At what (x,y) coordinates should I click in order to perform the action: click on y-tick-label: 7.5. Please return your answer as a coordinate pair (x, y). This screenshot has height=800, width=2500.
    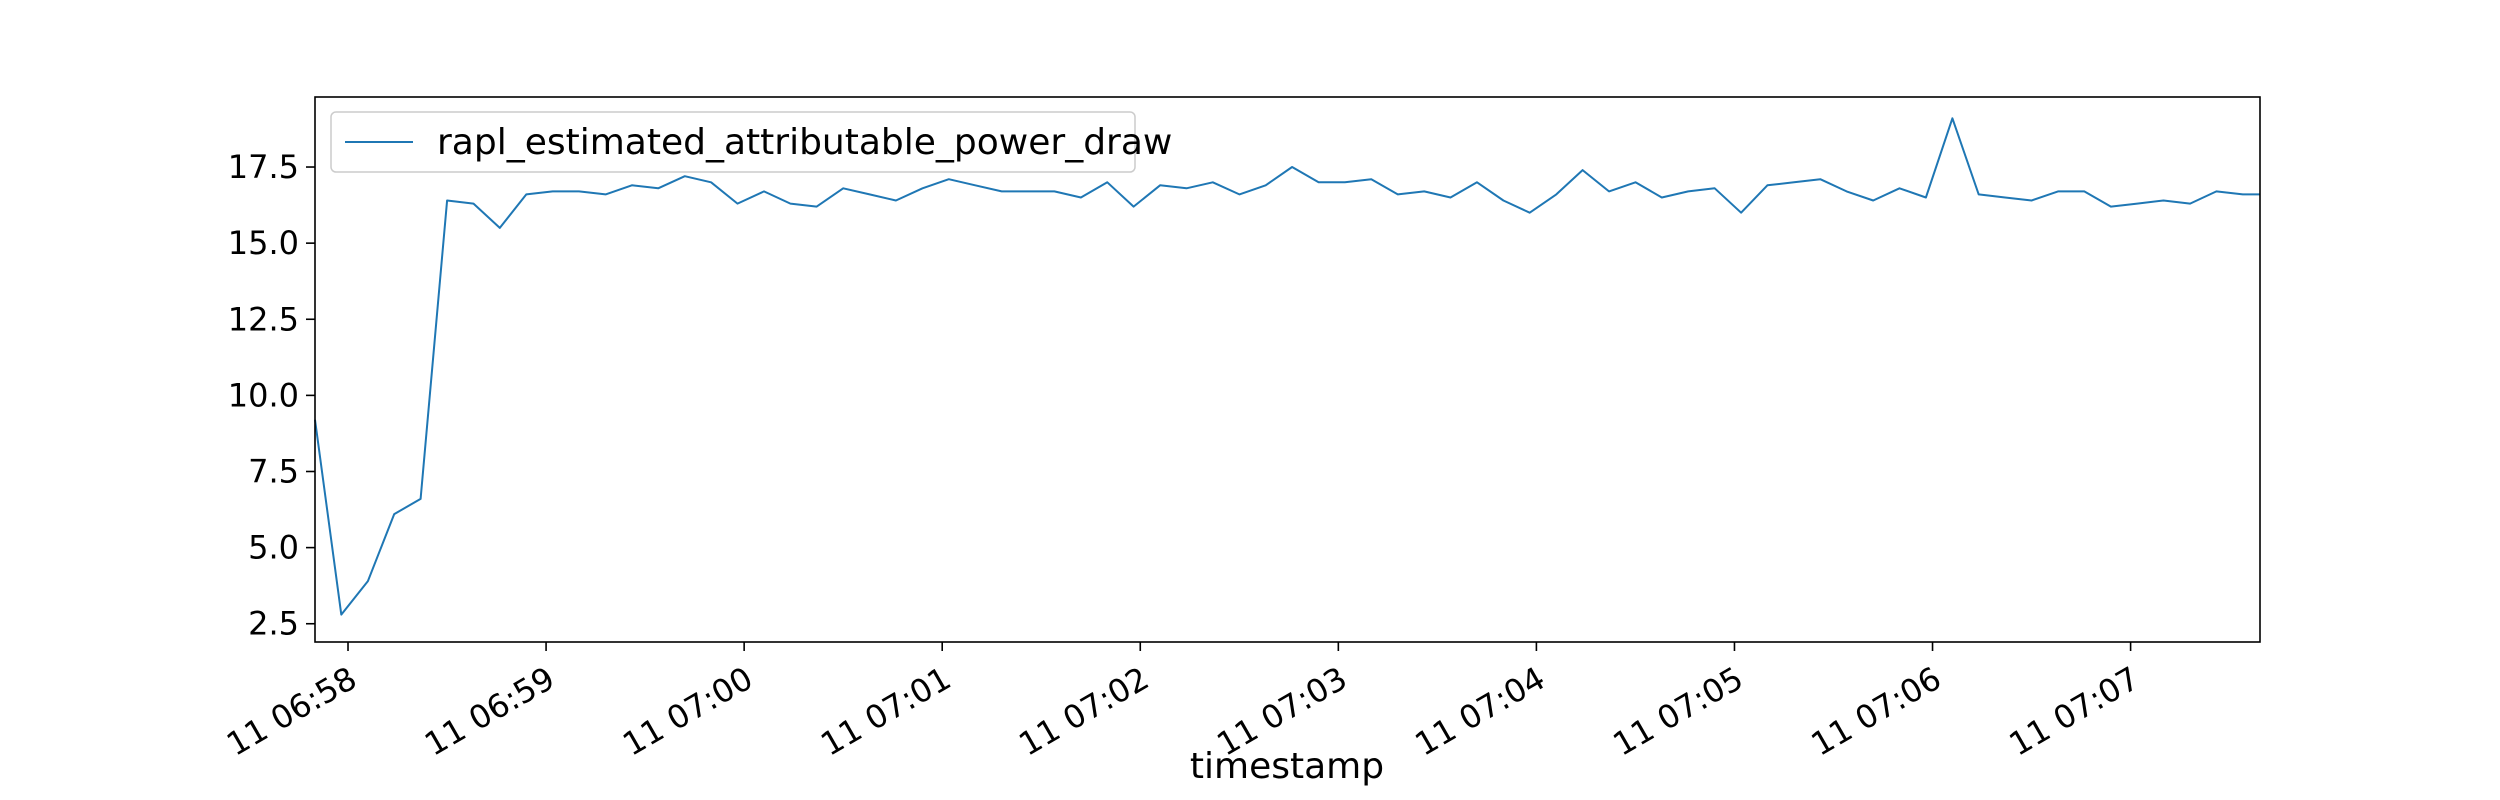
    Looking at the image, I should click on (273, 471).